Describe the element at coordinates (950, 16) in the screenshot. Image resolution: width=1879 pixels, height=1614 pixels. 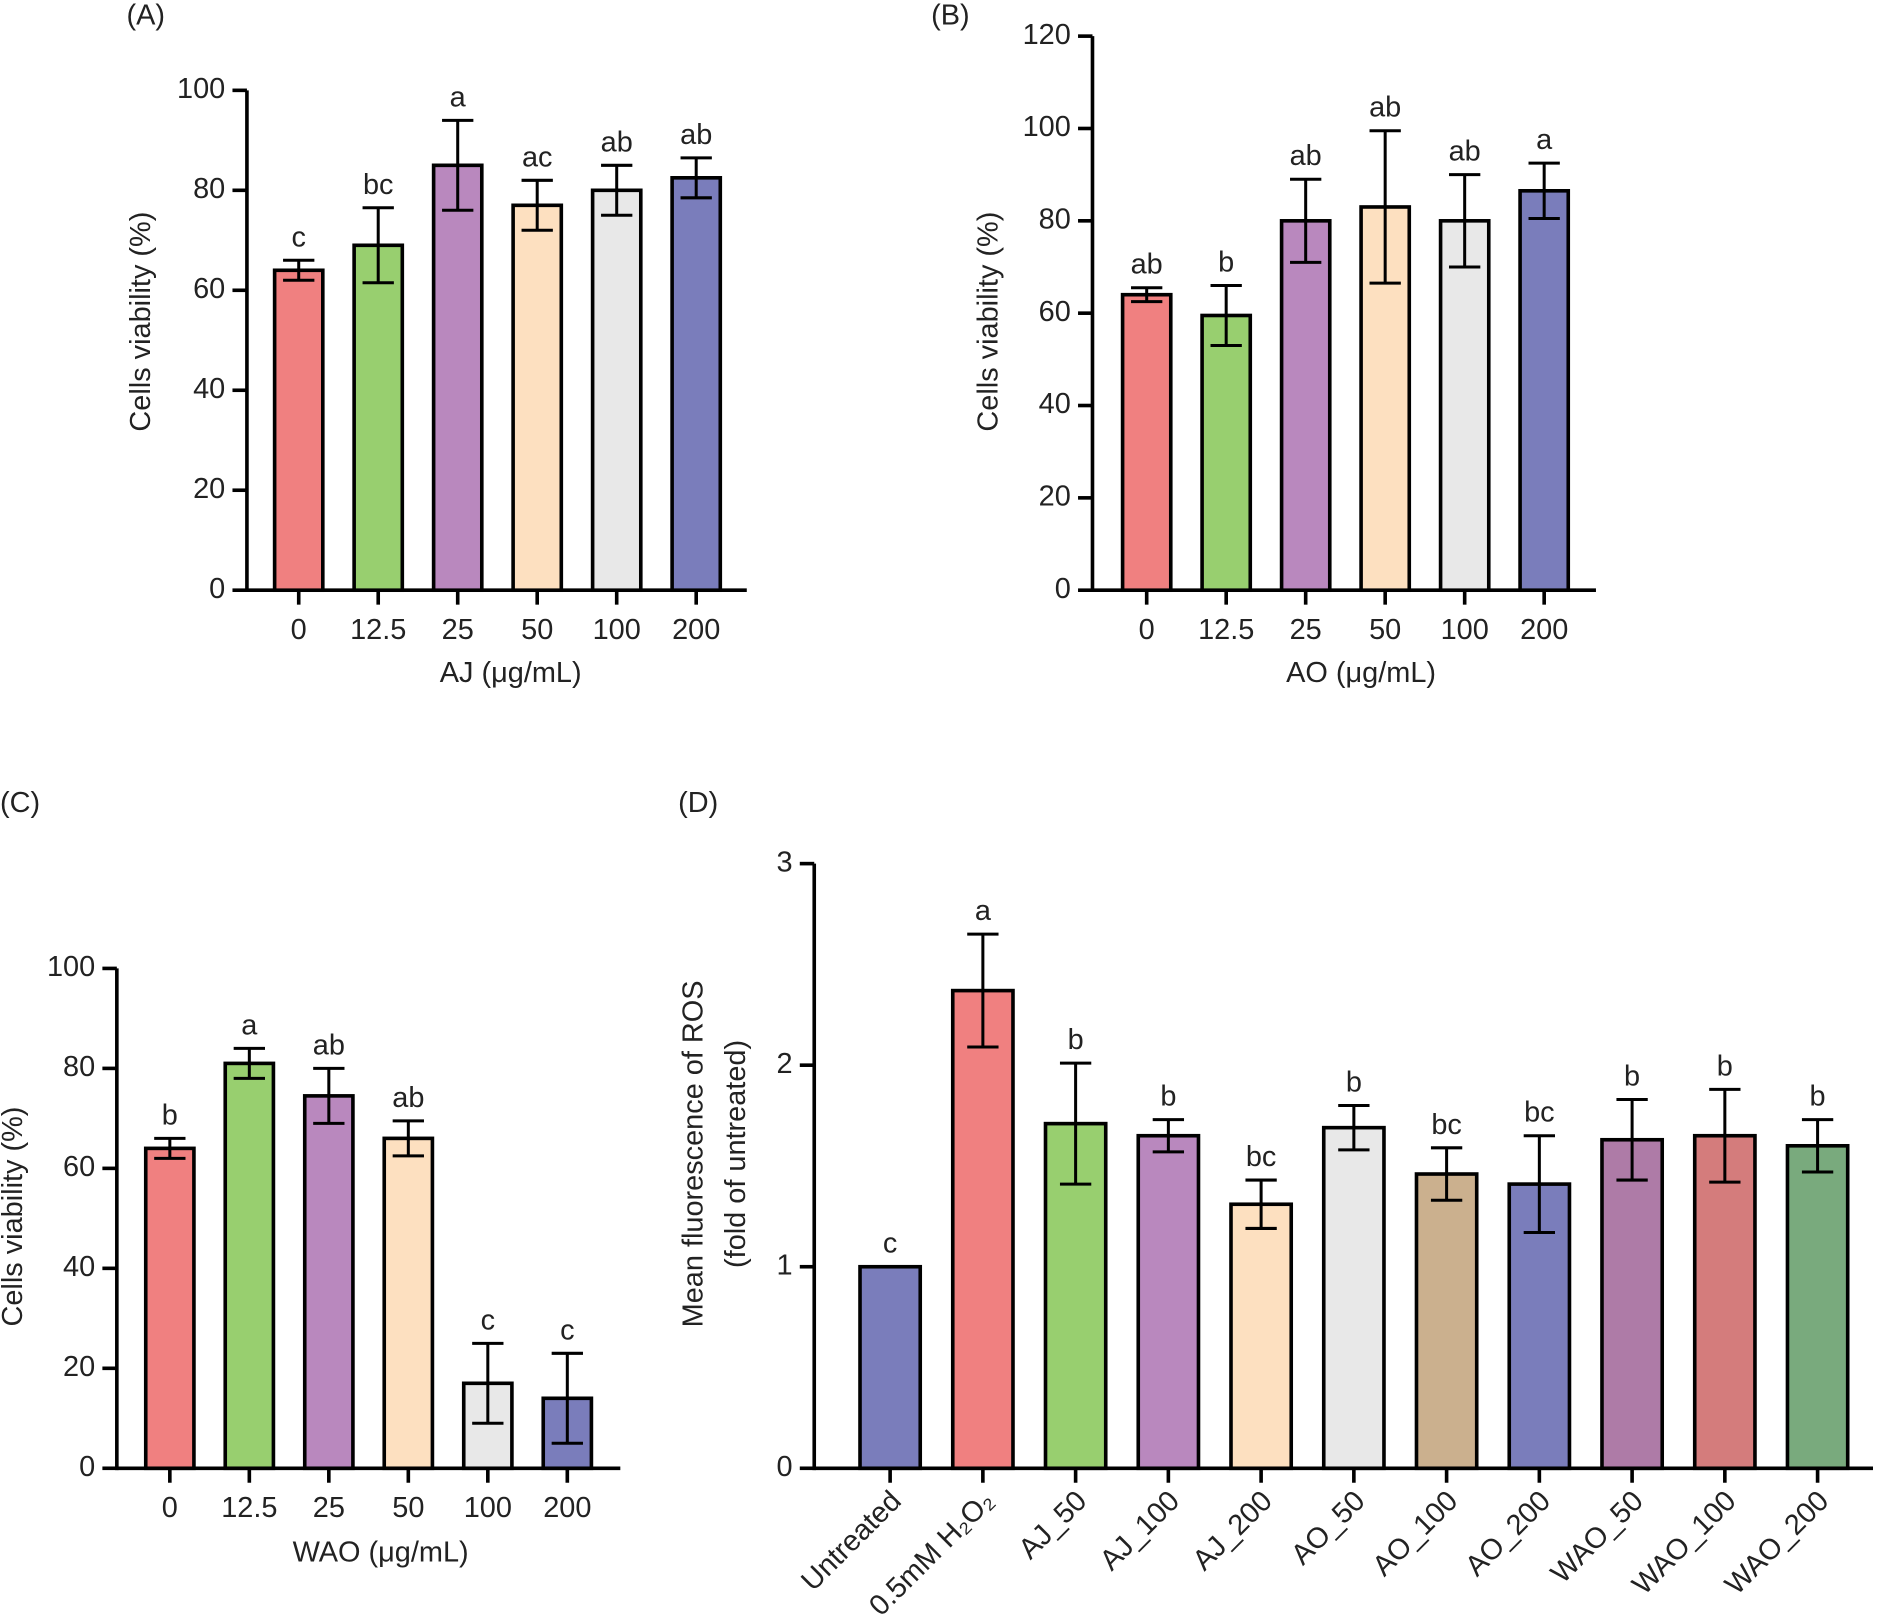
I see `panel-label: (B)` at that location.